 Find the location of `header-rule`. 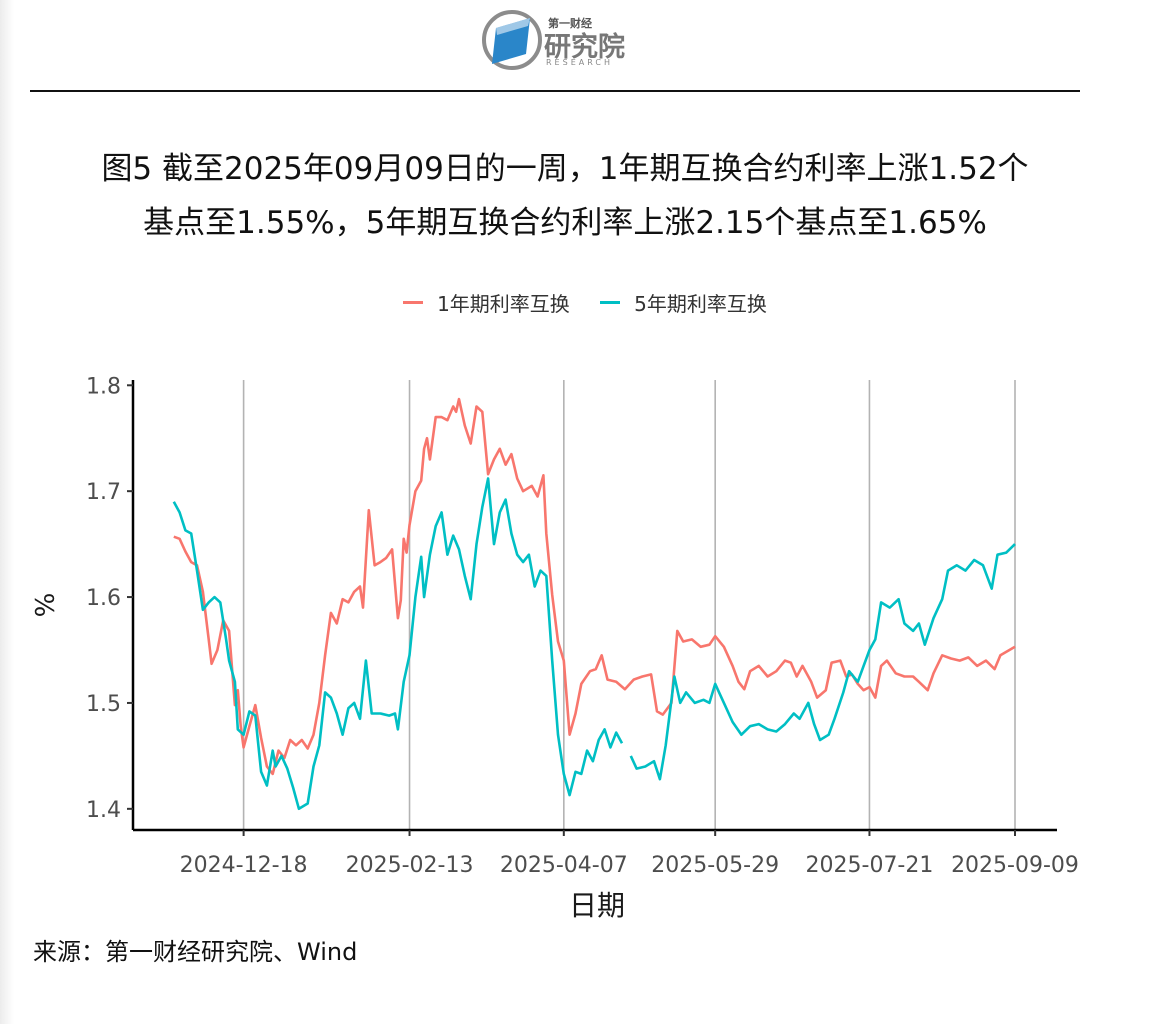

header-rule is located at coordinates (555, 91).